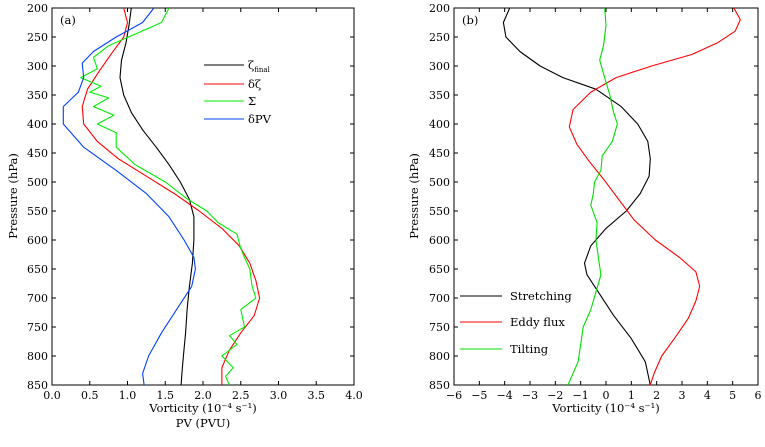  Describe the element at coordinates (202, 408) in the screenshot. I see `panel-a-xlabel: Vorticity (10⁻⁴ s⁻¹)` at that location.